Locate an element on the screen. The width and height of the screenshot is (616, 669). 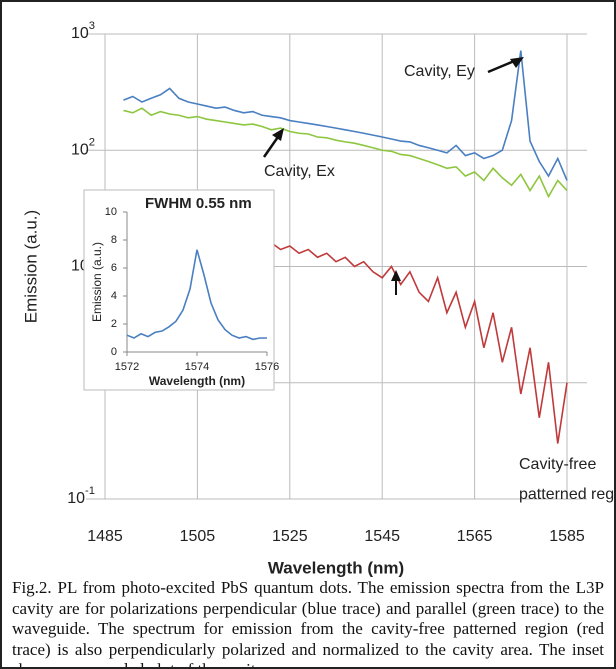
annotation: Cavity, Ex is located at coordinates (299, 171).